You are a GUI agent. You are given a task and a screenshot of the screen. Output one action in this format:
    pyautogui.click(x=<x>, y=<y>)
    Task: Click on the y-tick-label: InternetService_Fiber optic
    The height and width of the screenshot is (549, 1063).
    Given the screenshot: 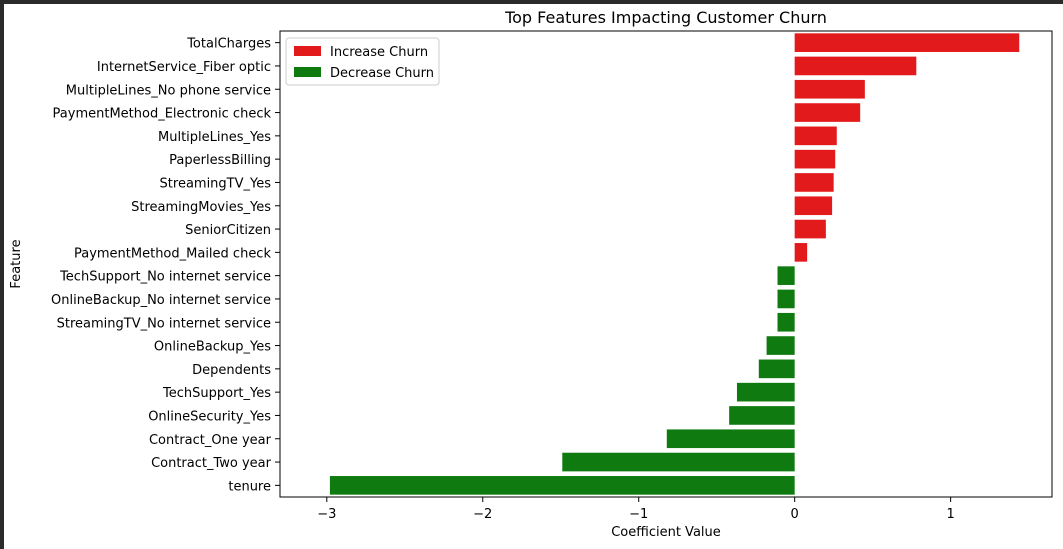 What is the action you would take?
    pyautogui.click(x=184, y=67)
    